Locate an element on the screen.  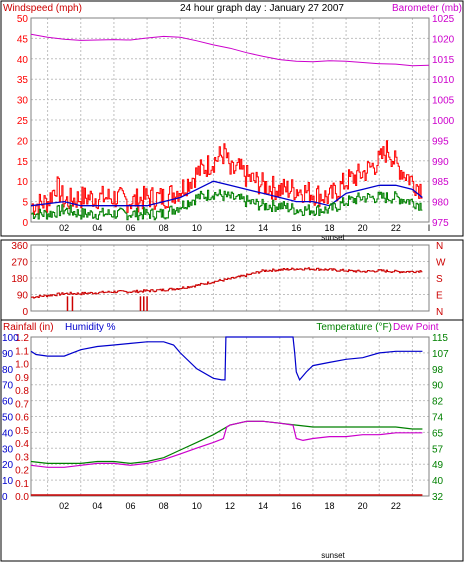
baro-tick-label: 1020 is located at coordinates (443, 39).